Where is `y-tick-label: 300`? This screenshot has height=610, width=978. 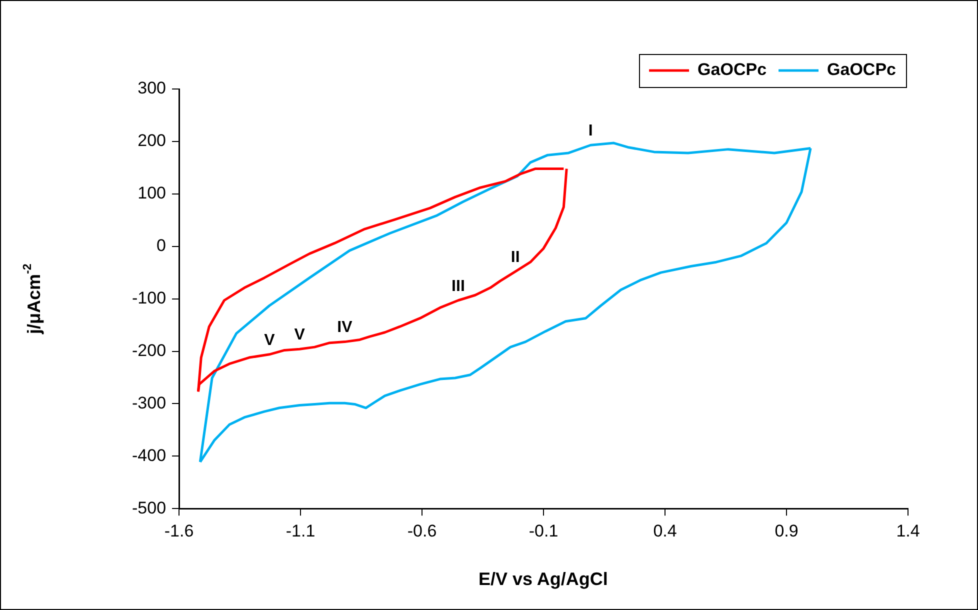 y-tick-label: 300 is located at coordinates (152, 88).